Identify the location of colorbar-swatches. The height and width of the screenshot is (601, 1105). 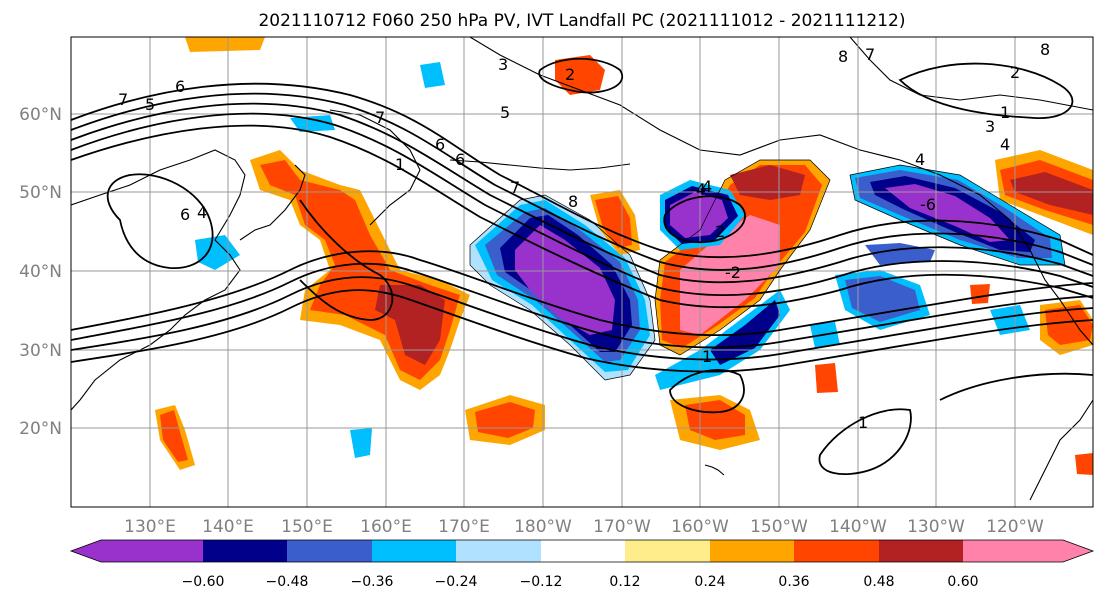
(582, 551).